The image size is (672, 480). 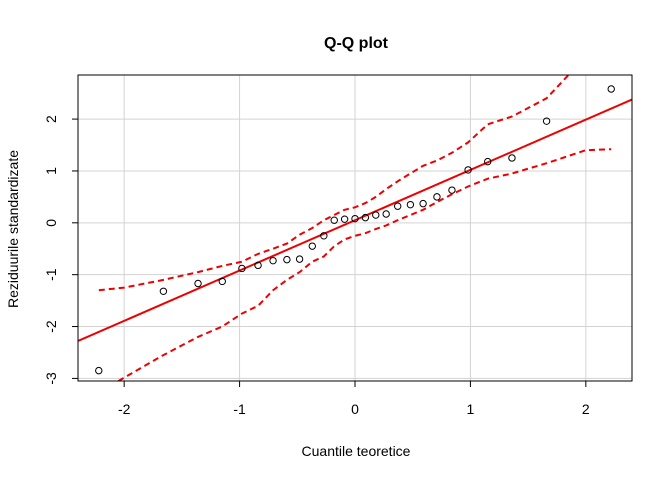 What do you see at coordinates (13, 229) in the screenshot?
I see `y-axis-label: Reziduurile standardizate` at bounding box center [13, 229].